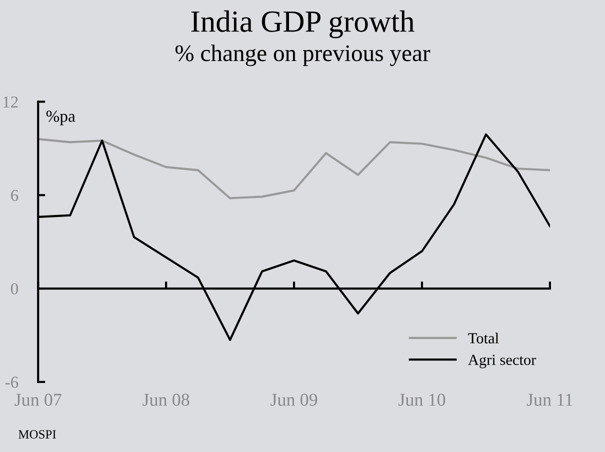  I want to click on line-series, so click(294, 169).